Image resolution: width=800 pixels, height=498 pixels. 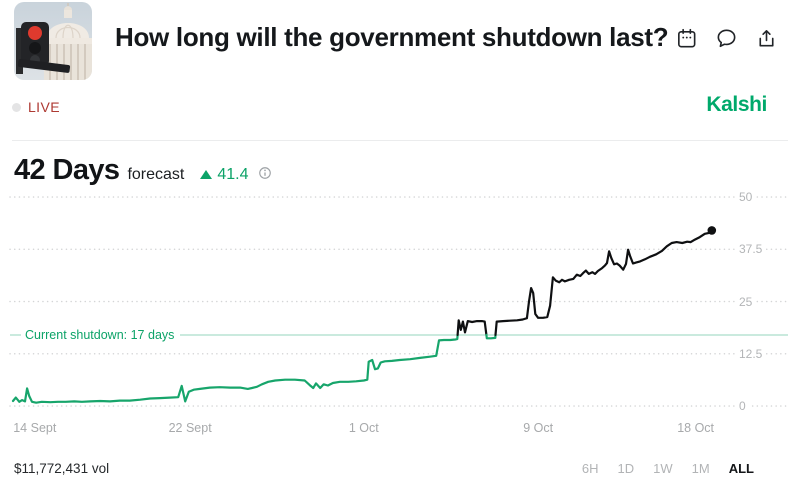 I want to click on range-1w: 1W, so click(x=663, y=468).